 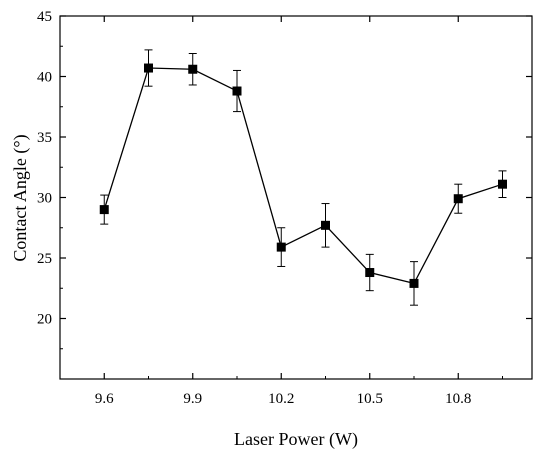 What do you see at coordinates (458, 399) in the screenshot?
I see `x-tick-label: 10.8` at bounding box center [458, 399].